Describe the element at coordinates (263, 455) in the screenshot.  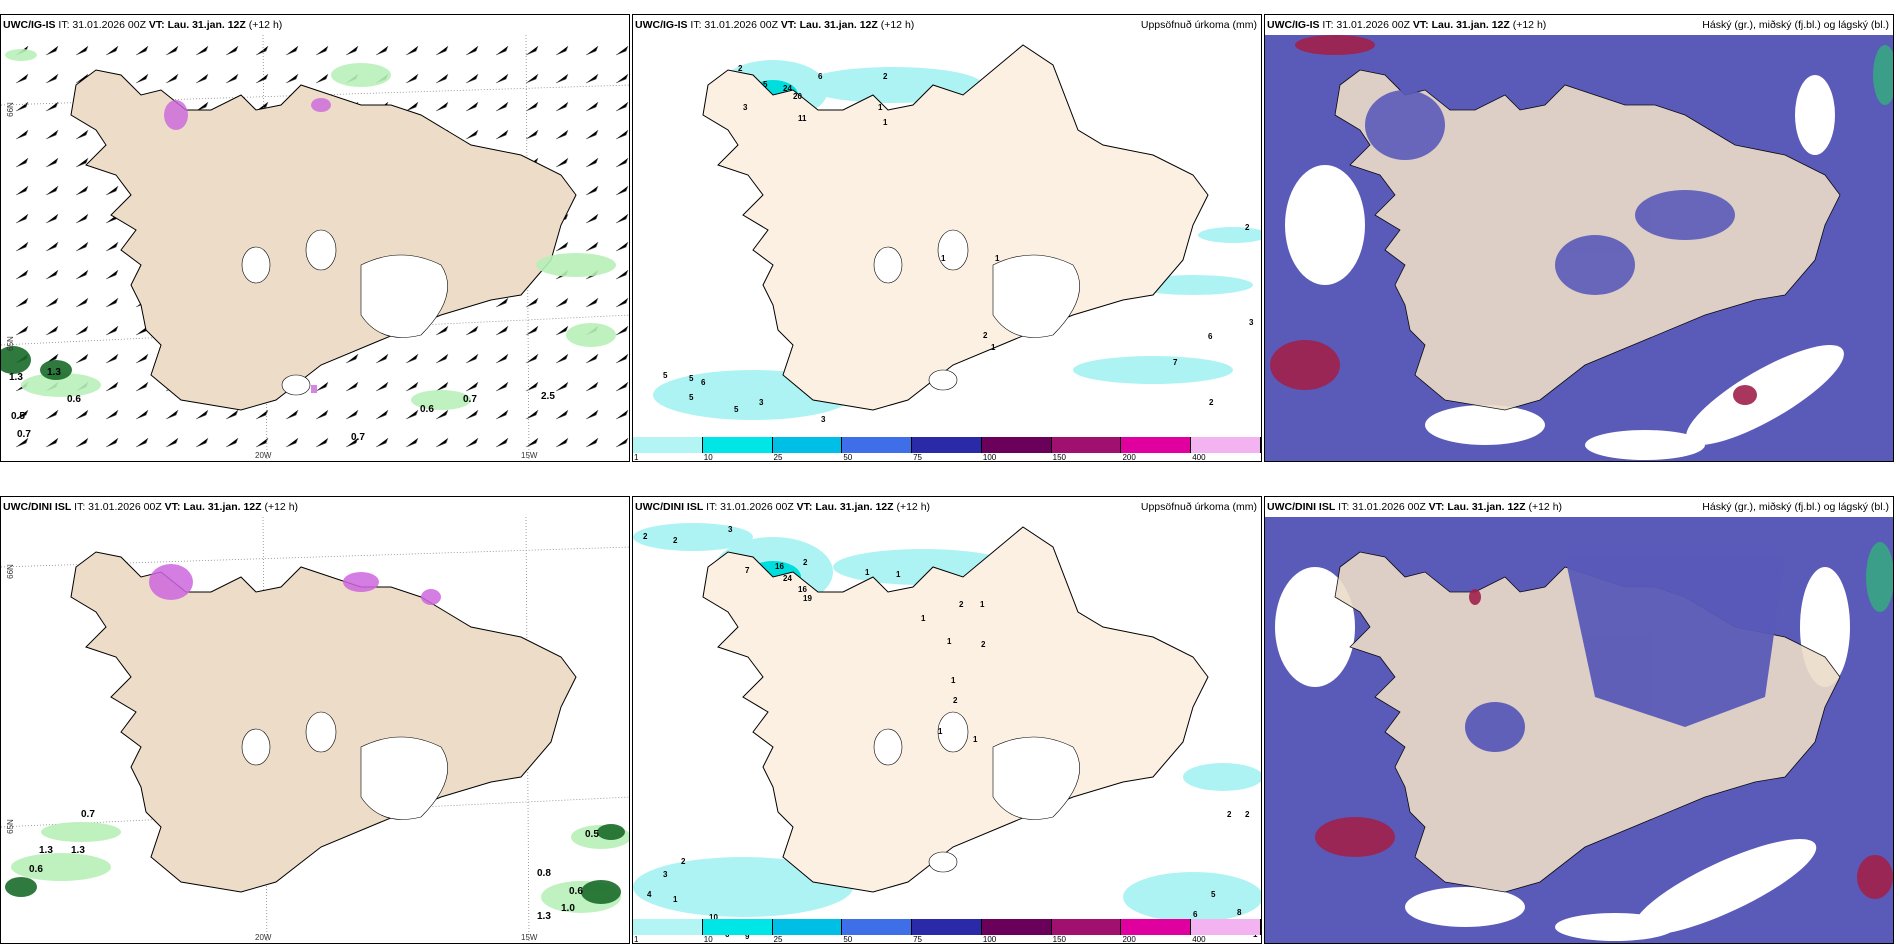
I see `lon-label-20w: 20W` at that location.